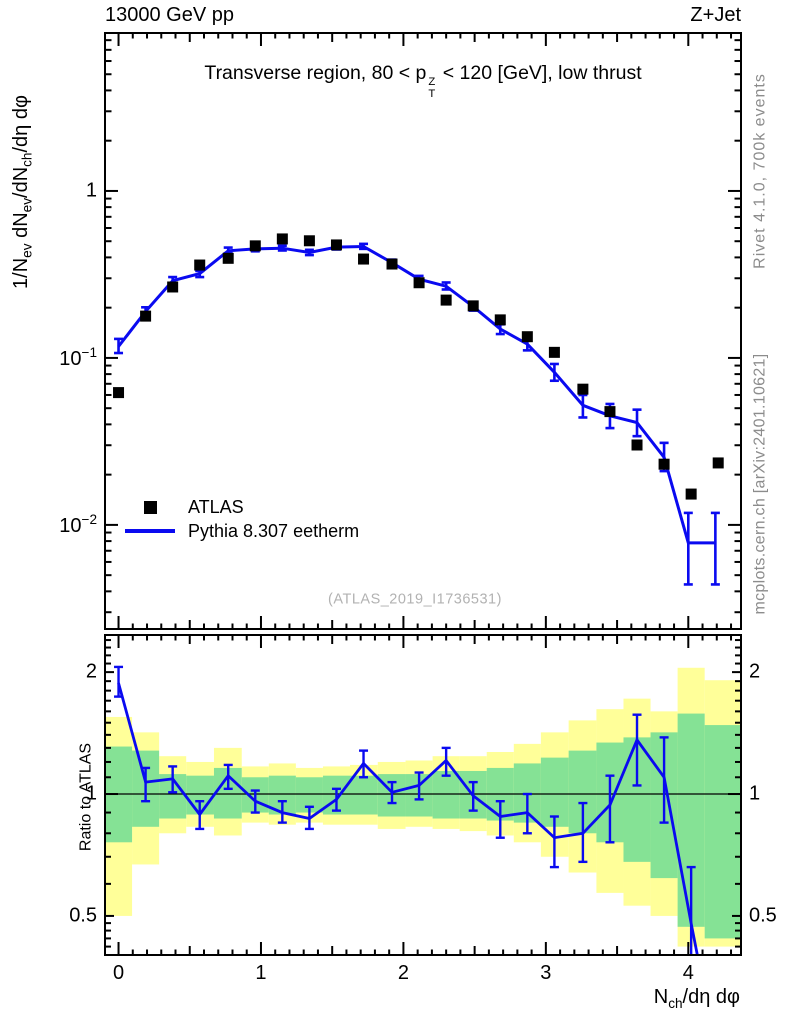 The width and height of the screenshot is (786, 1024). What do you see at coordinates (83, 915) in the screenshot?
I see `y-ratio-tick-label-left: 0.5` at bounding box center [83, 915].